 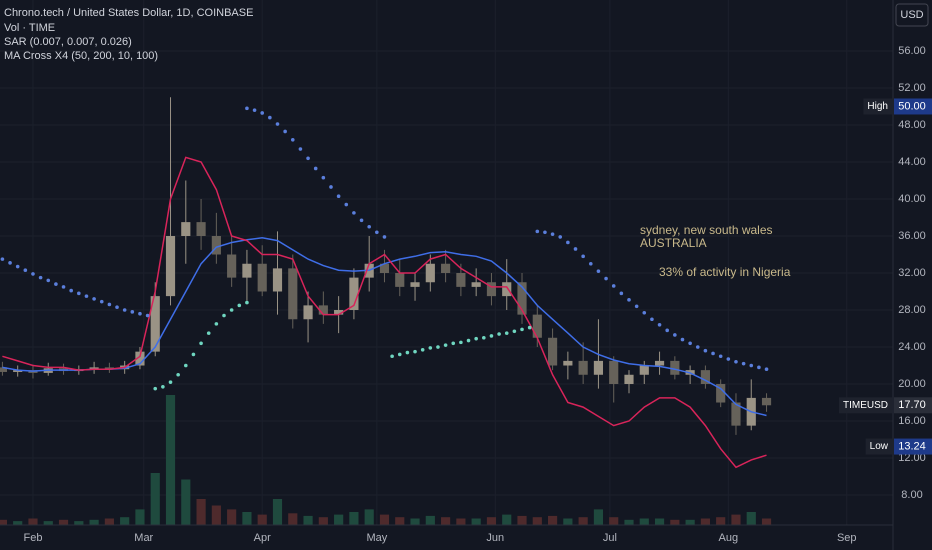 I want to click on y-tick-label: 16.00, so click(x=912, y=421).